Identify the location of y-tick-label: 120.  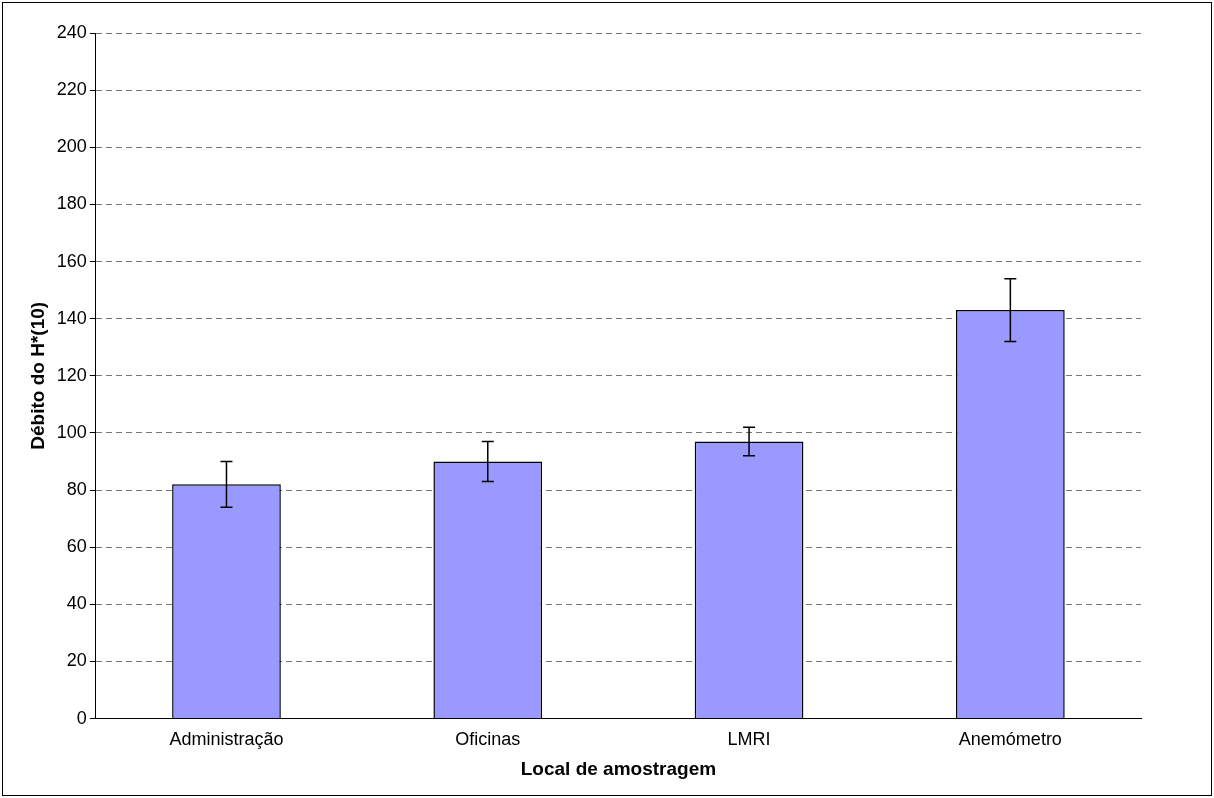
(71, 374).